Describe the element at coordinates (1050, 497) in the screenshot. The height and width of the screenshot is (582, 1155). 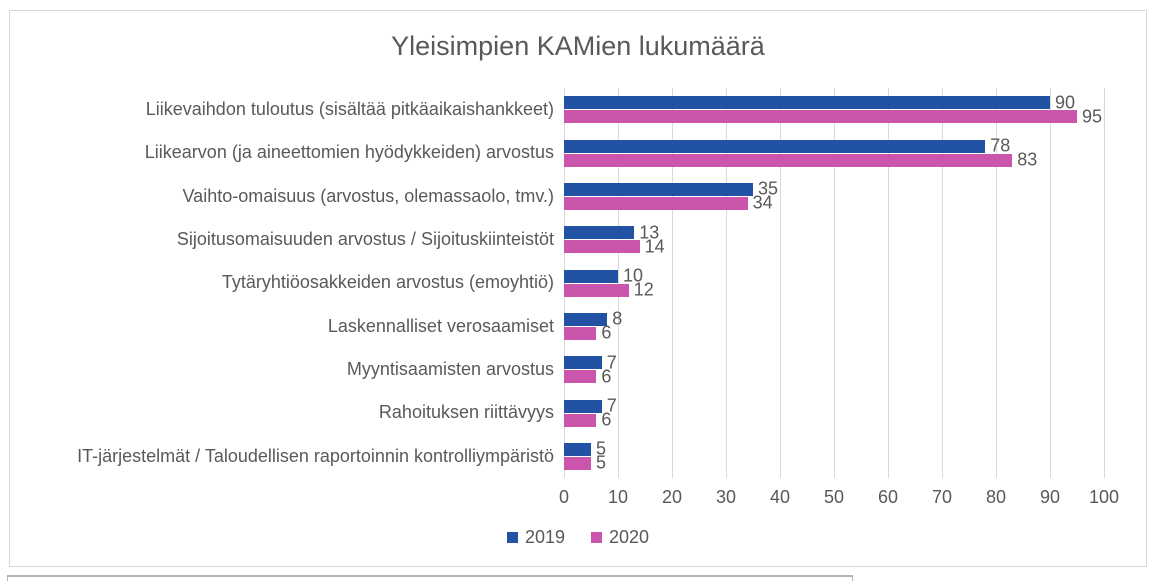
I see `x-tick-label: 90` at that location.